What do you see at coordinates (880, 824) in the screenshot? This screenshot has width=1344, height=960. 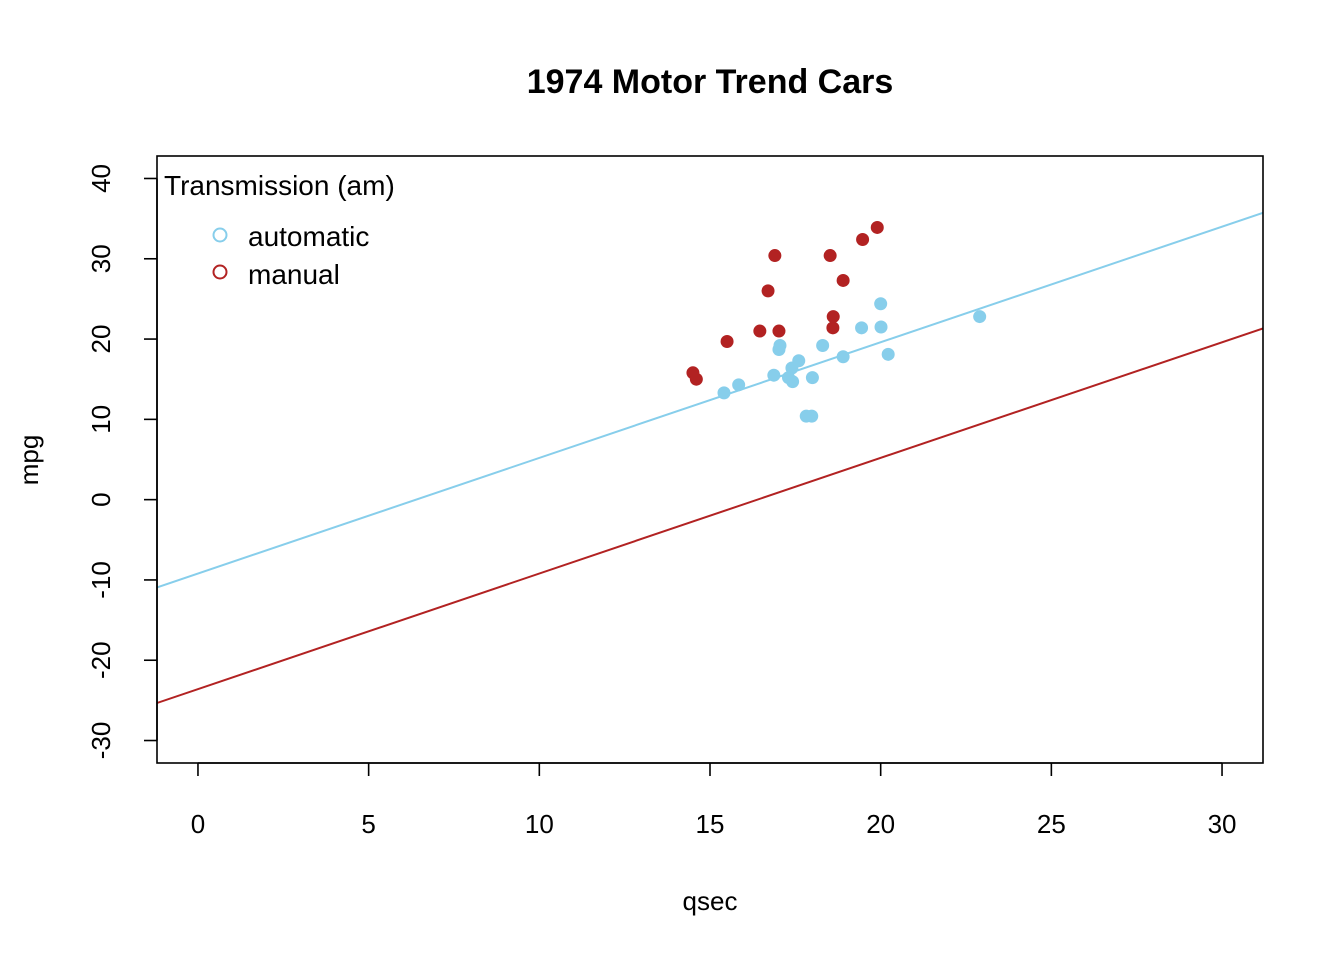 I see `x-tick-label: 20` at bounding box center [880, 824].